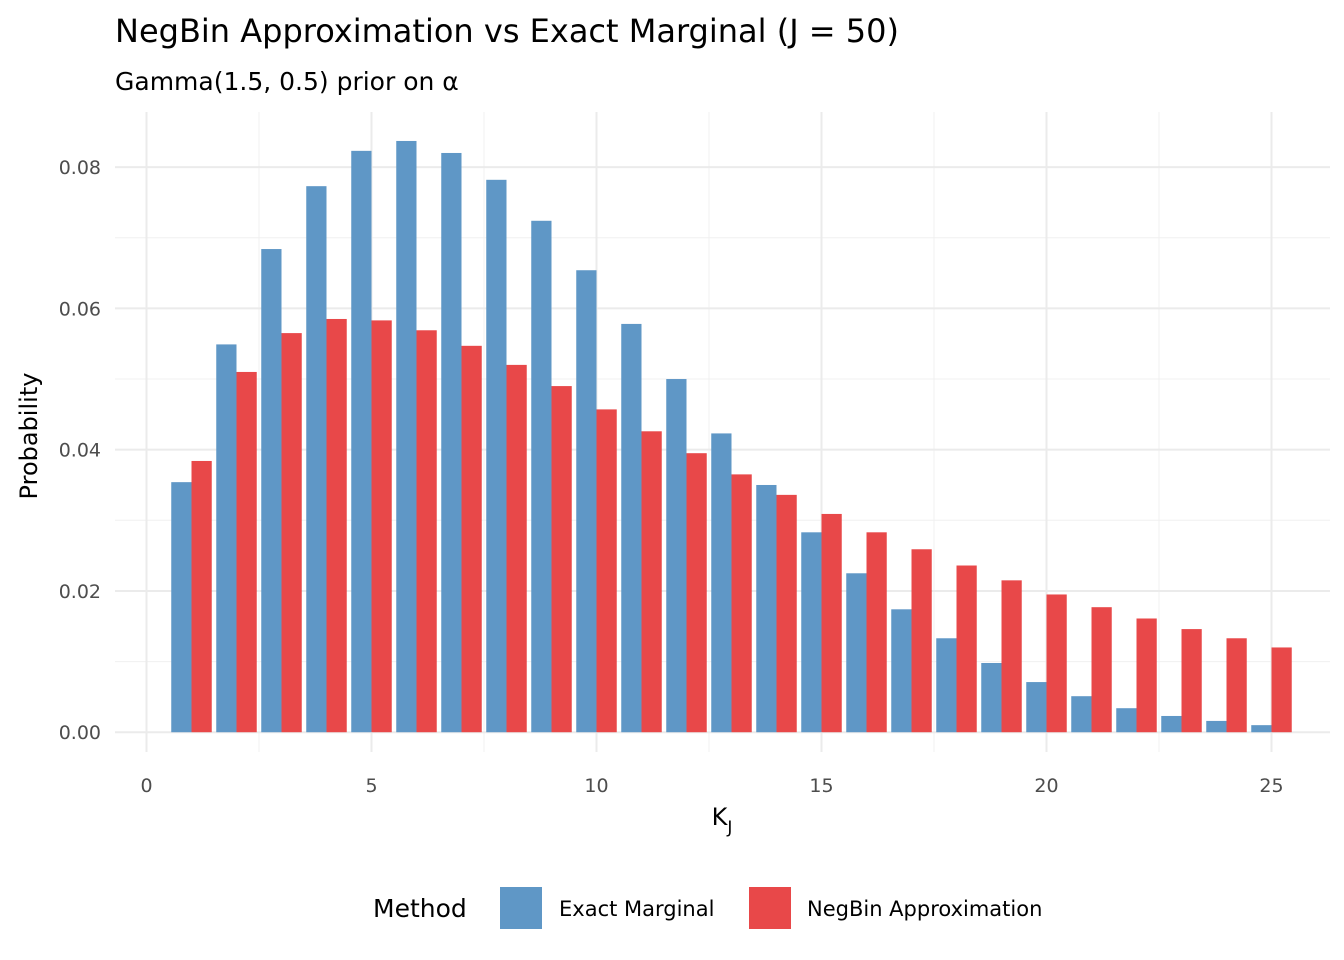 The image size is (1344, 960). What do you see at coordinates (146, 786) in the screenshot?
I see `x-tick-label: 0` at bounding box center [146, 786].